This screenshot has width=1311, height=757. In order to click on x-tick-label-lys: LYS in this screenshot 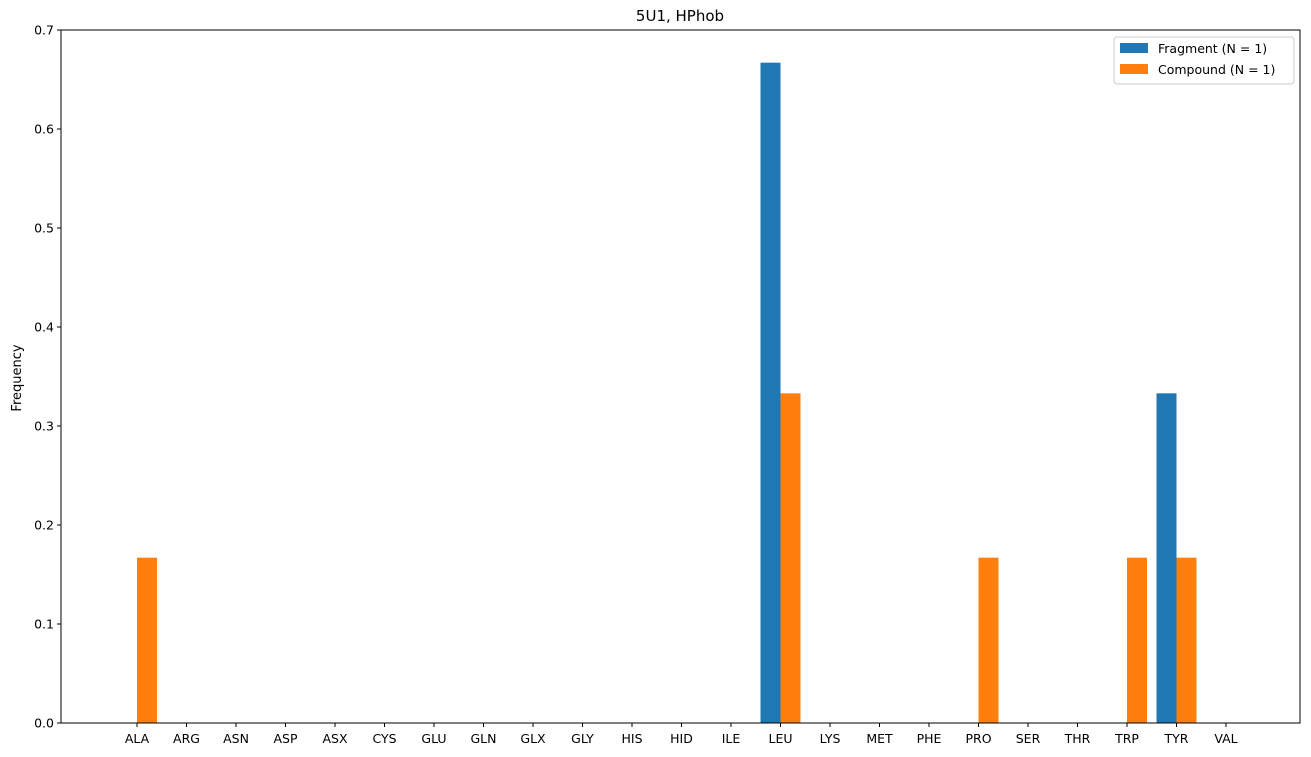, I will do `click(830, 738)`.